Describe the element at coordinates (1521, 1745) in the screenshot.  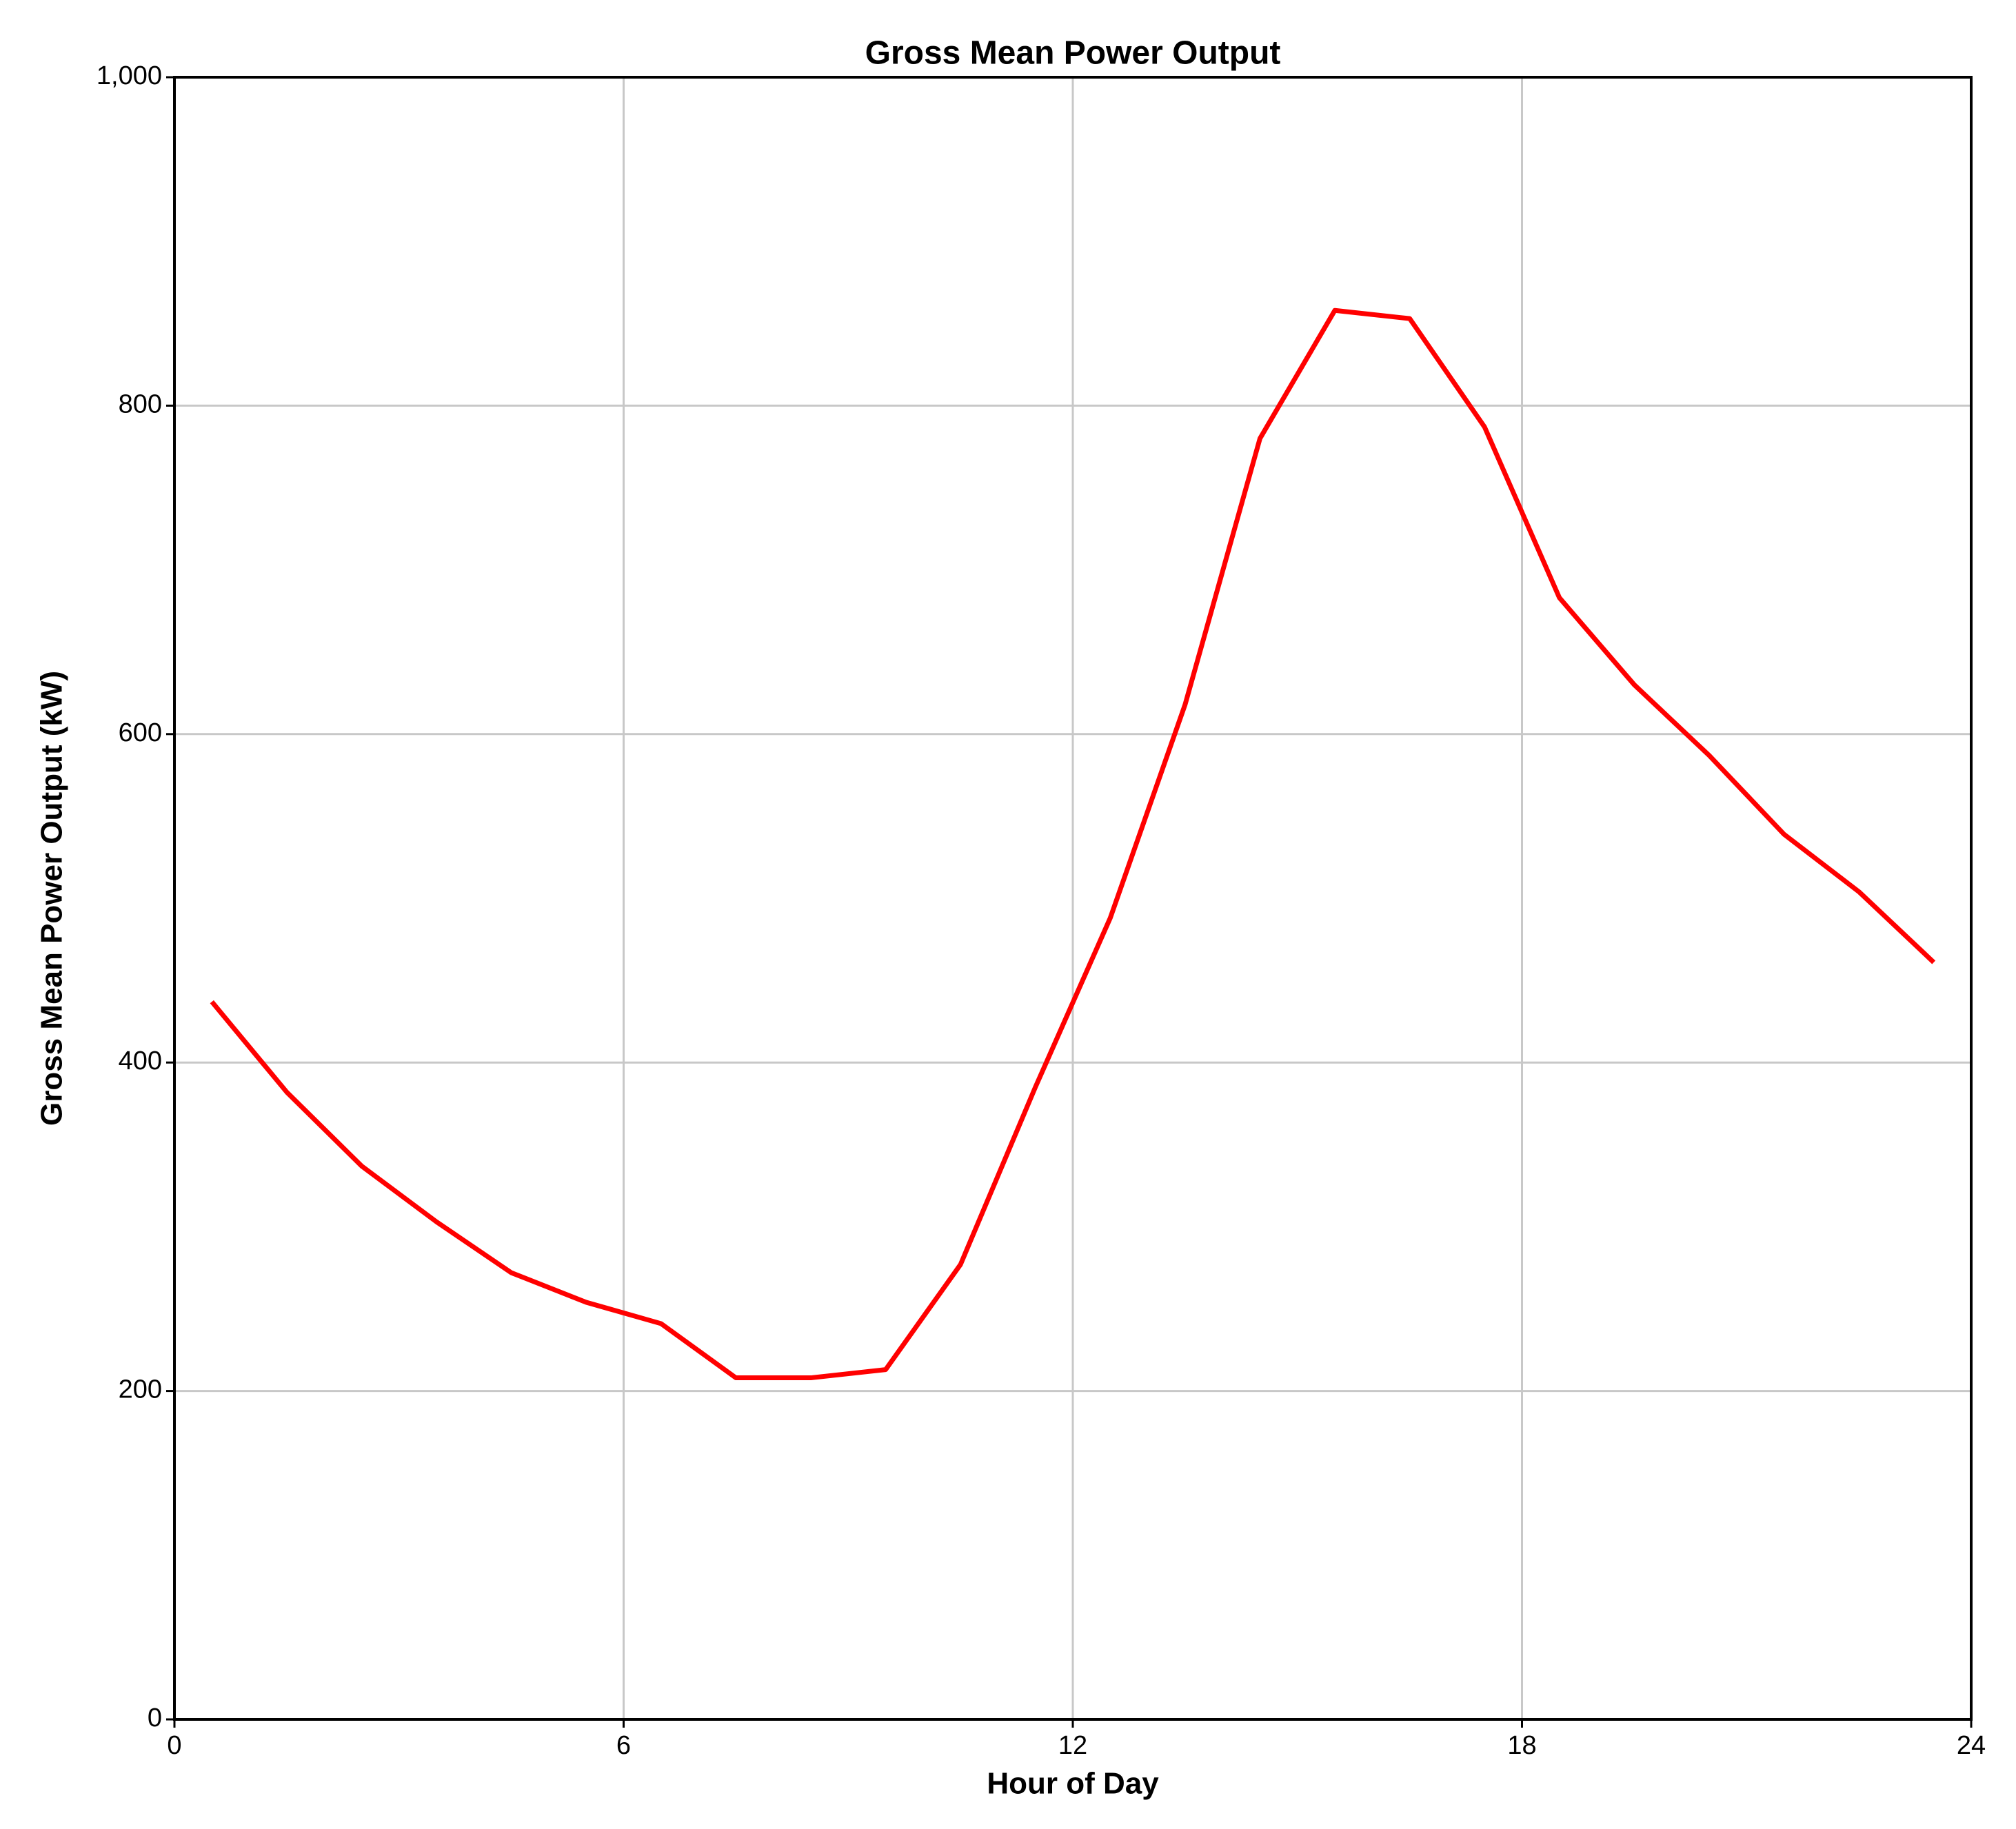
I see `x-tick-label: 18` at that location.